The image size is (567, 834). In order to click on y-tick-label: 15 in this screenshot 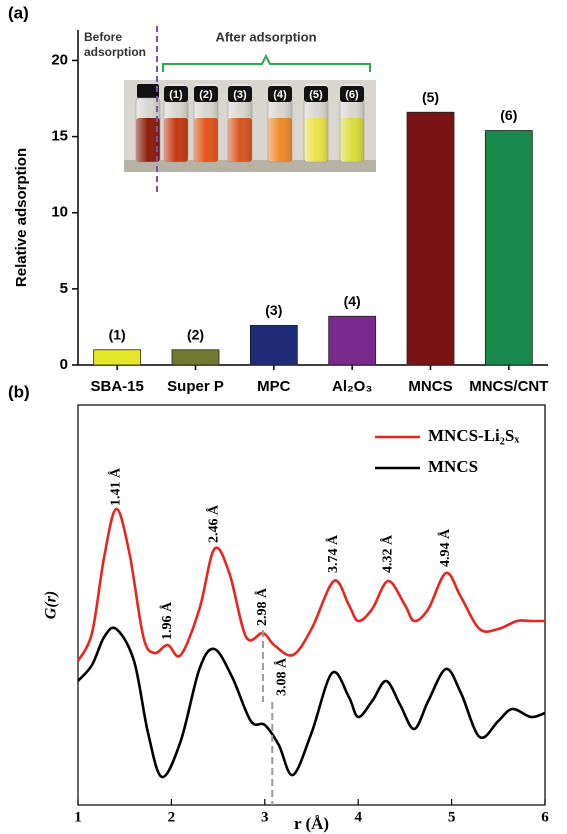, I will do `click(59, 136)`.